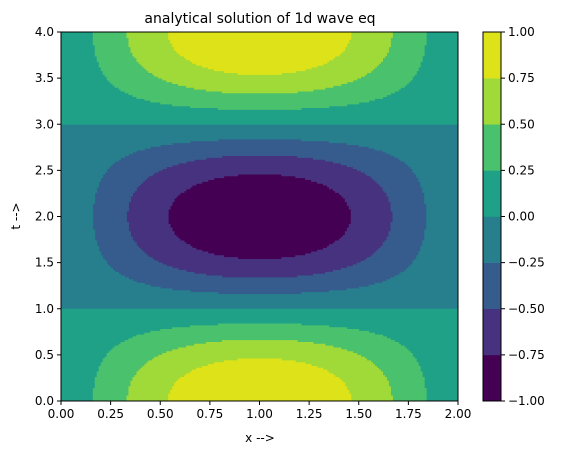 This screenshot has height=455, width=563. Describe the element at coordinates (61, 414) in the screenshot. I see `x-tick-label: 0.00` at that location.